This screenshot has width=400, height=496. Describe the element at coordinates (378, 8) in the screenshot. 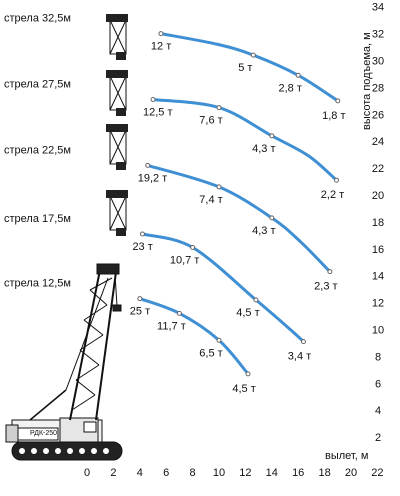

I see `y-tick-label: 34` at that location.